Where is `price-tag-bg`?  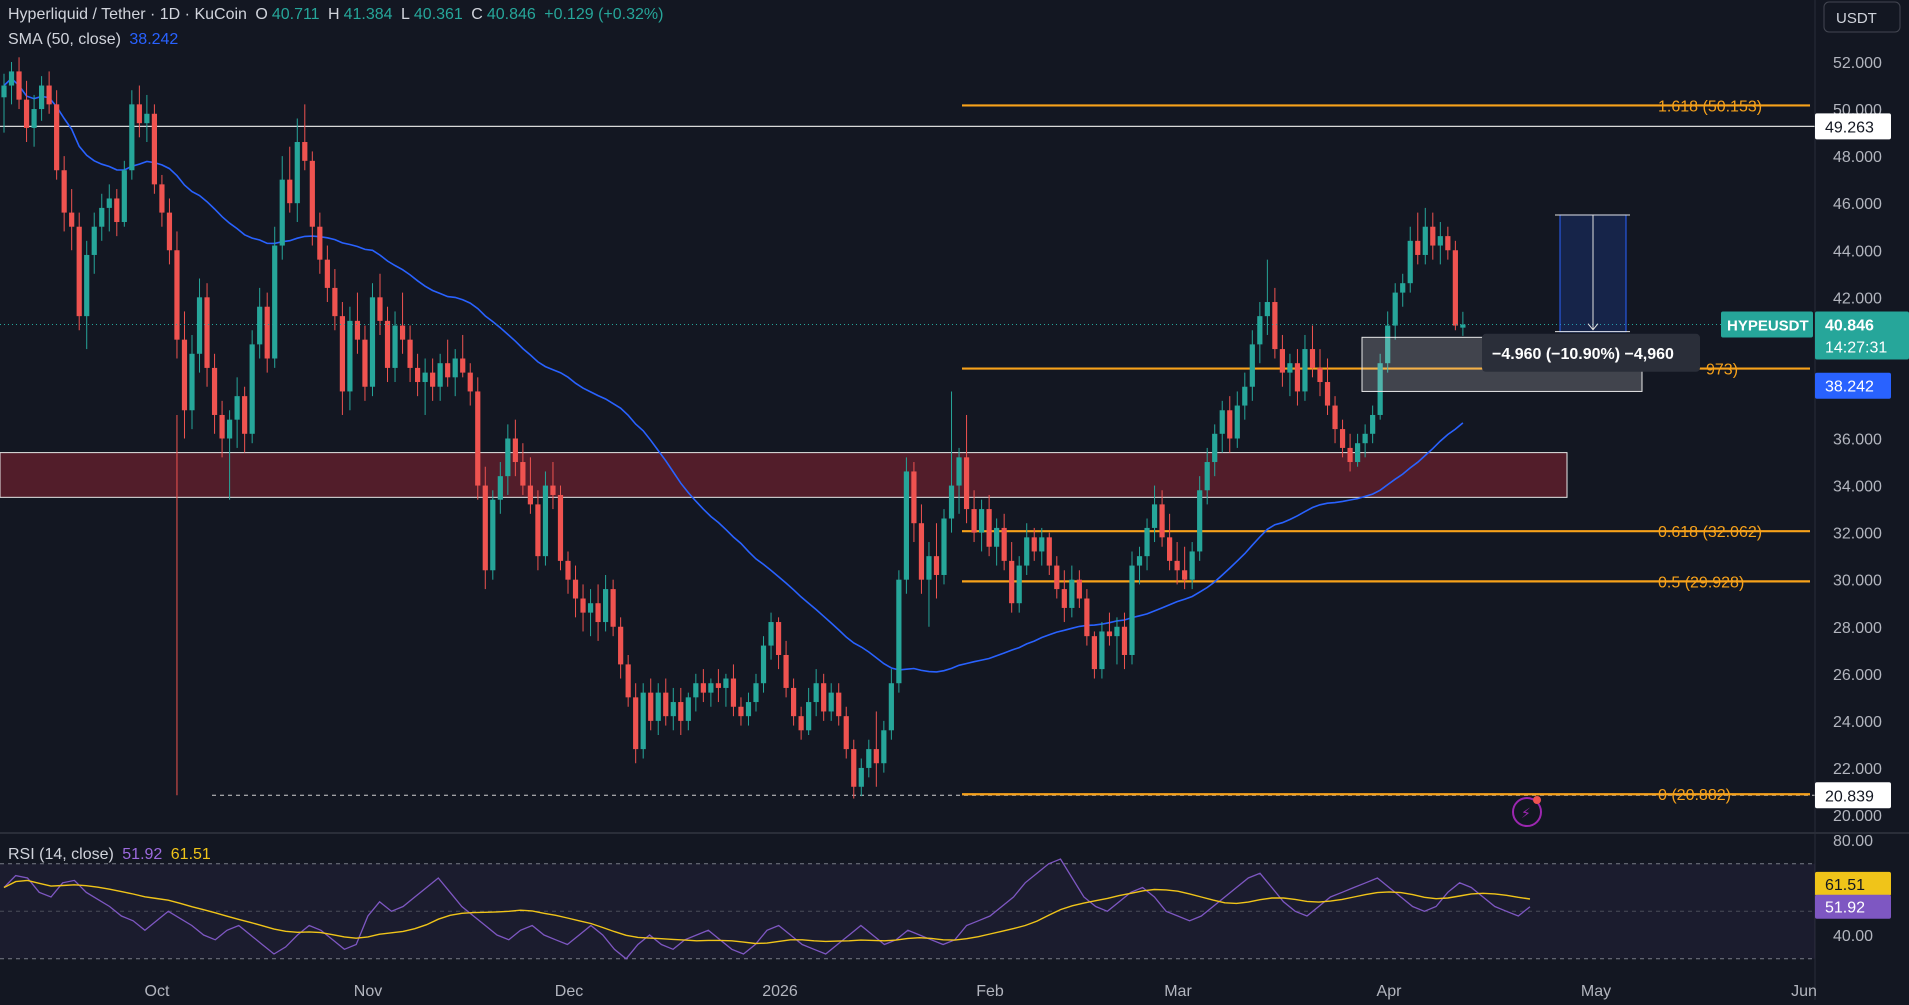
price-tag-bg is located at coordinates (1862, 335).